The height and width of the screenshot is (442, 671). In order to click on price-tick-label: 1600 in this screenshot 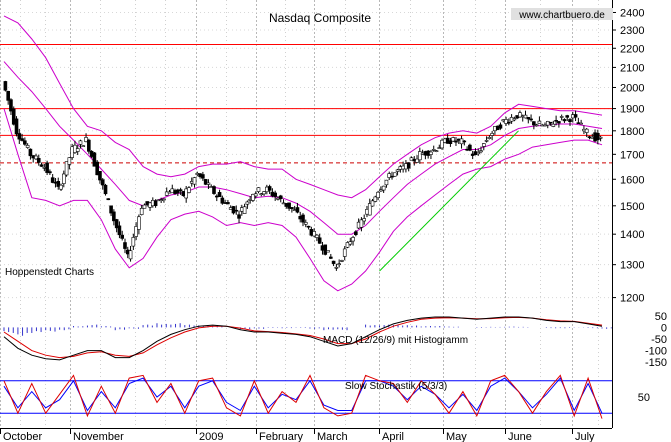, I will do `click(632, 180)`.